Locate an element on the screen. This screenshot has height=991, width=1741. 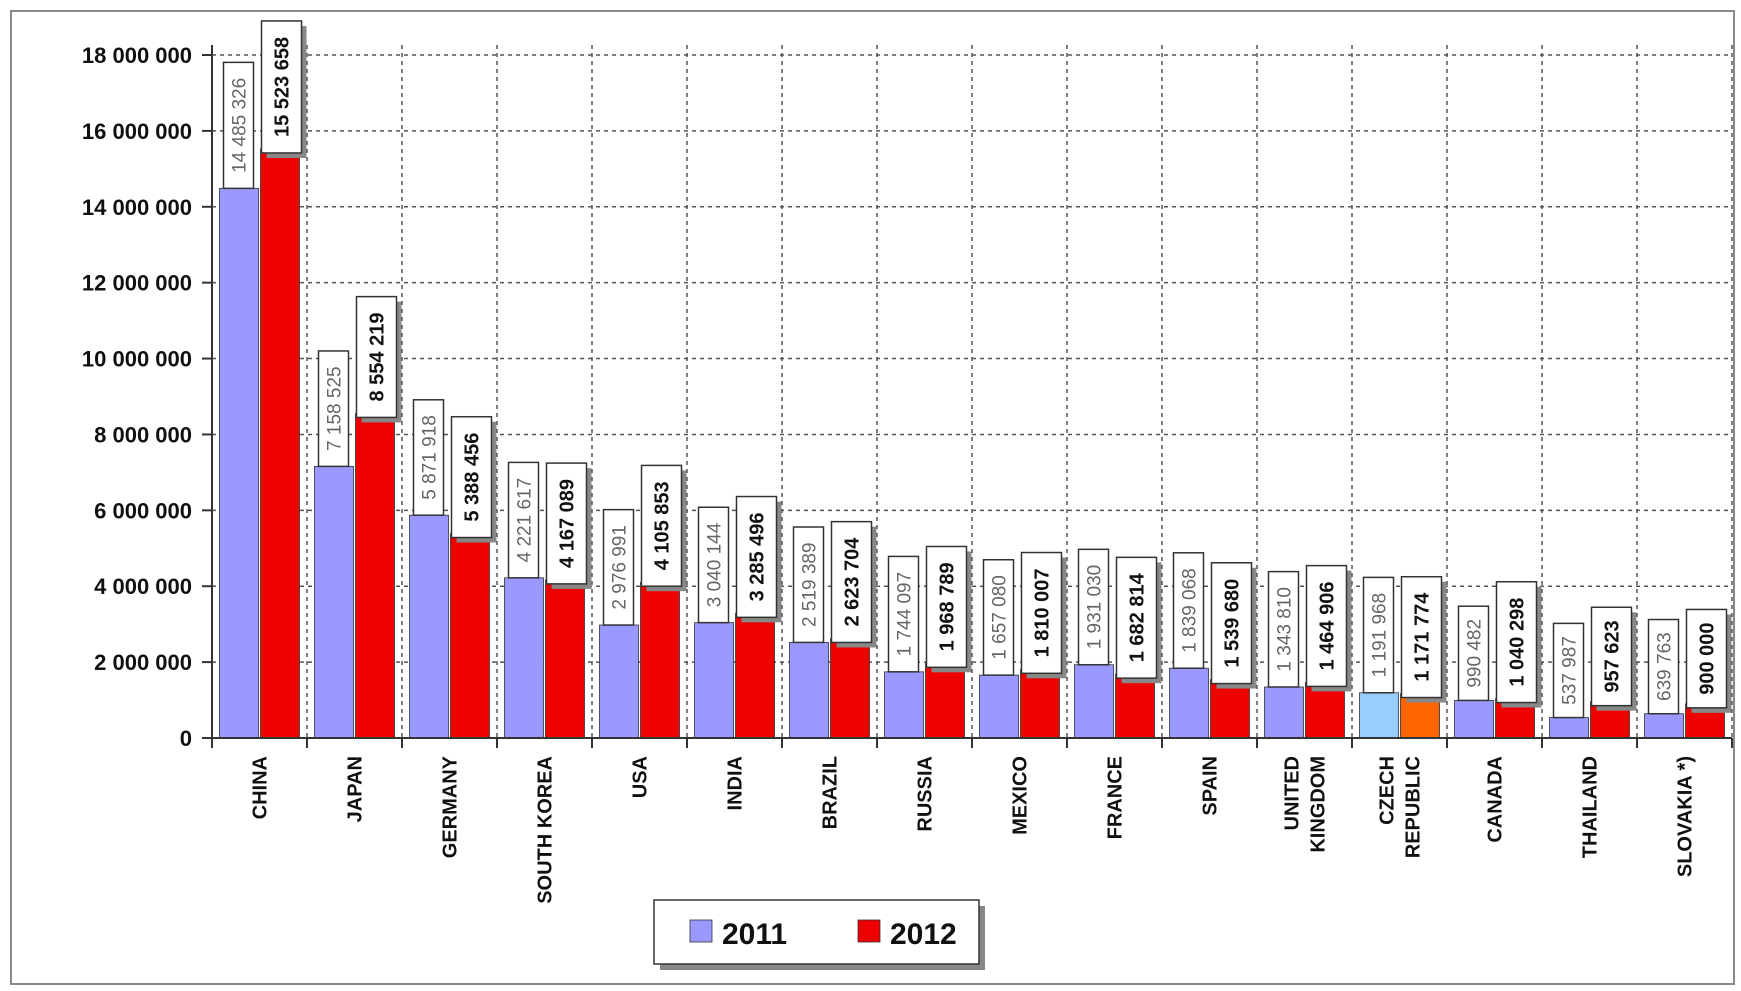
value-label: 5 871 918 is located at coordinates (430, 457).